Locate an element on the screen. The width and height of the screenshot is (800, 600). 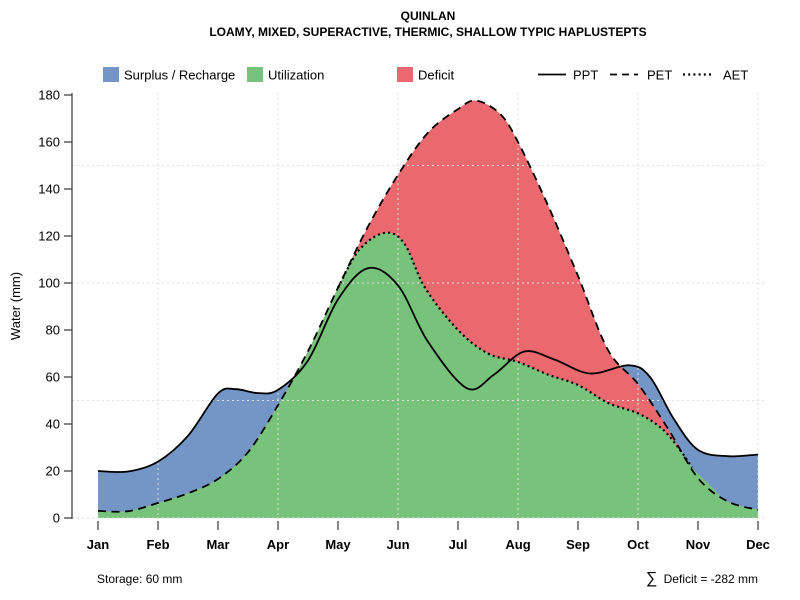
y-tick-label: 40 is located at coordinates (53, 424).